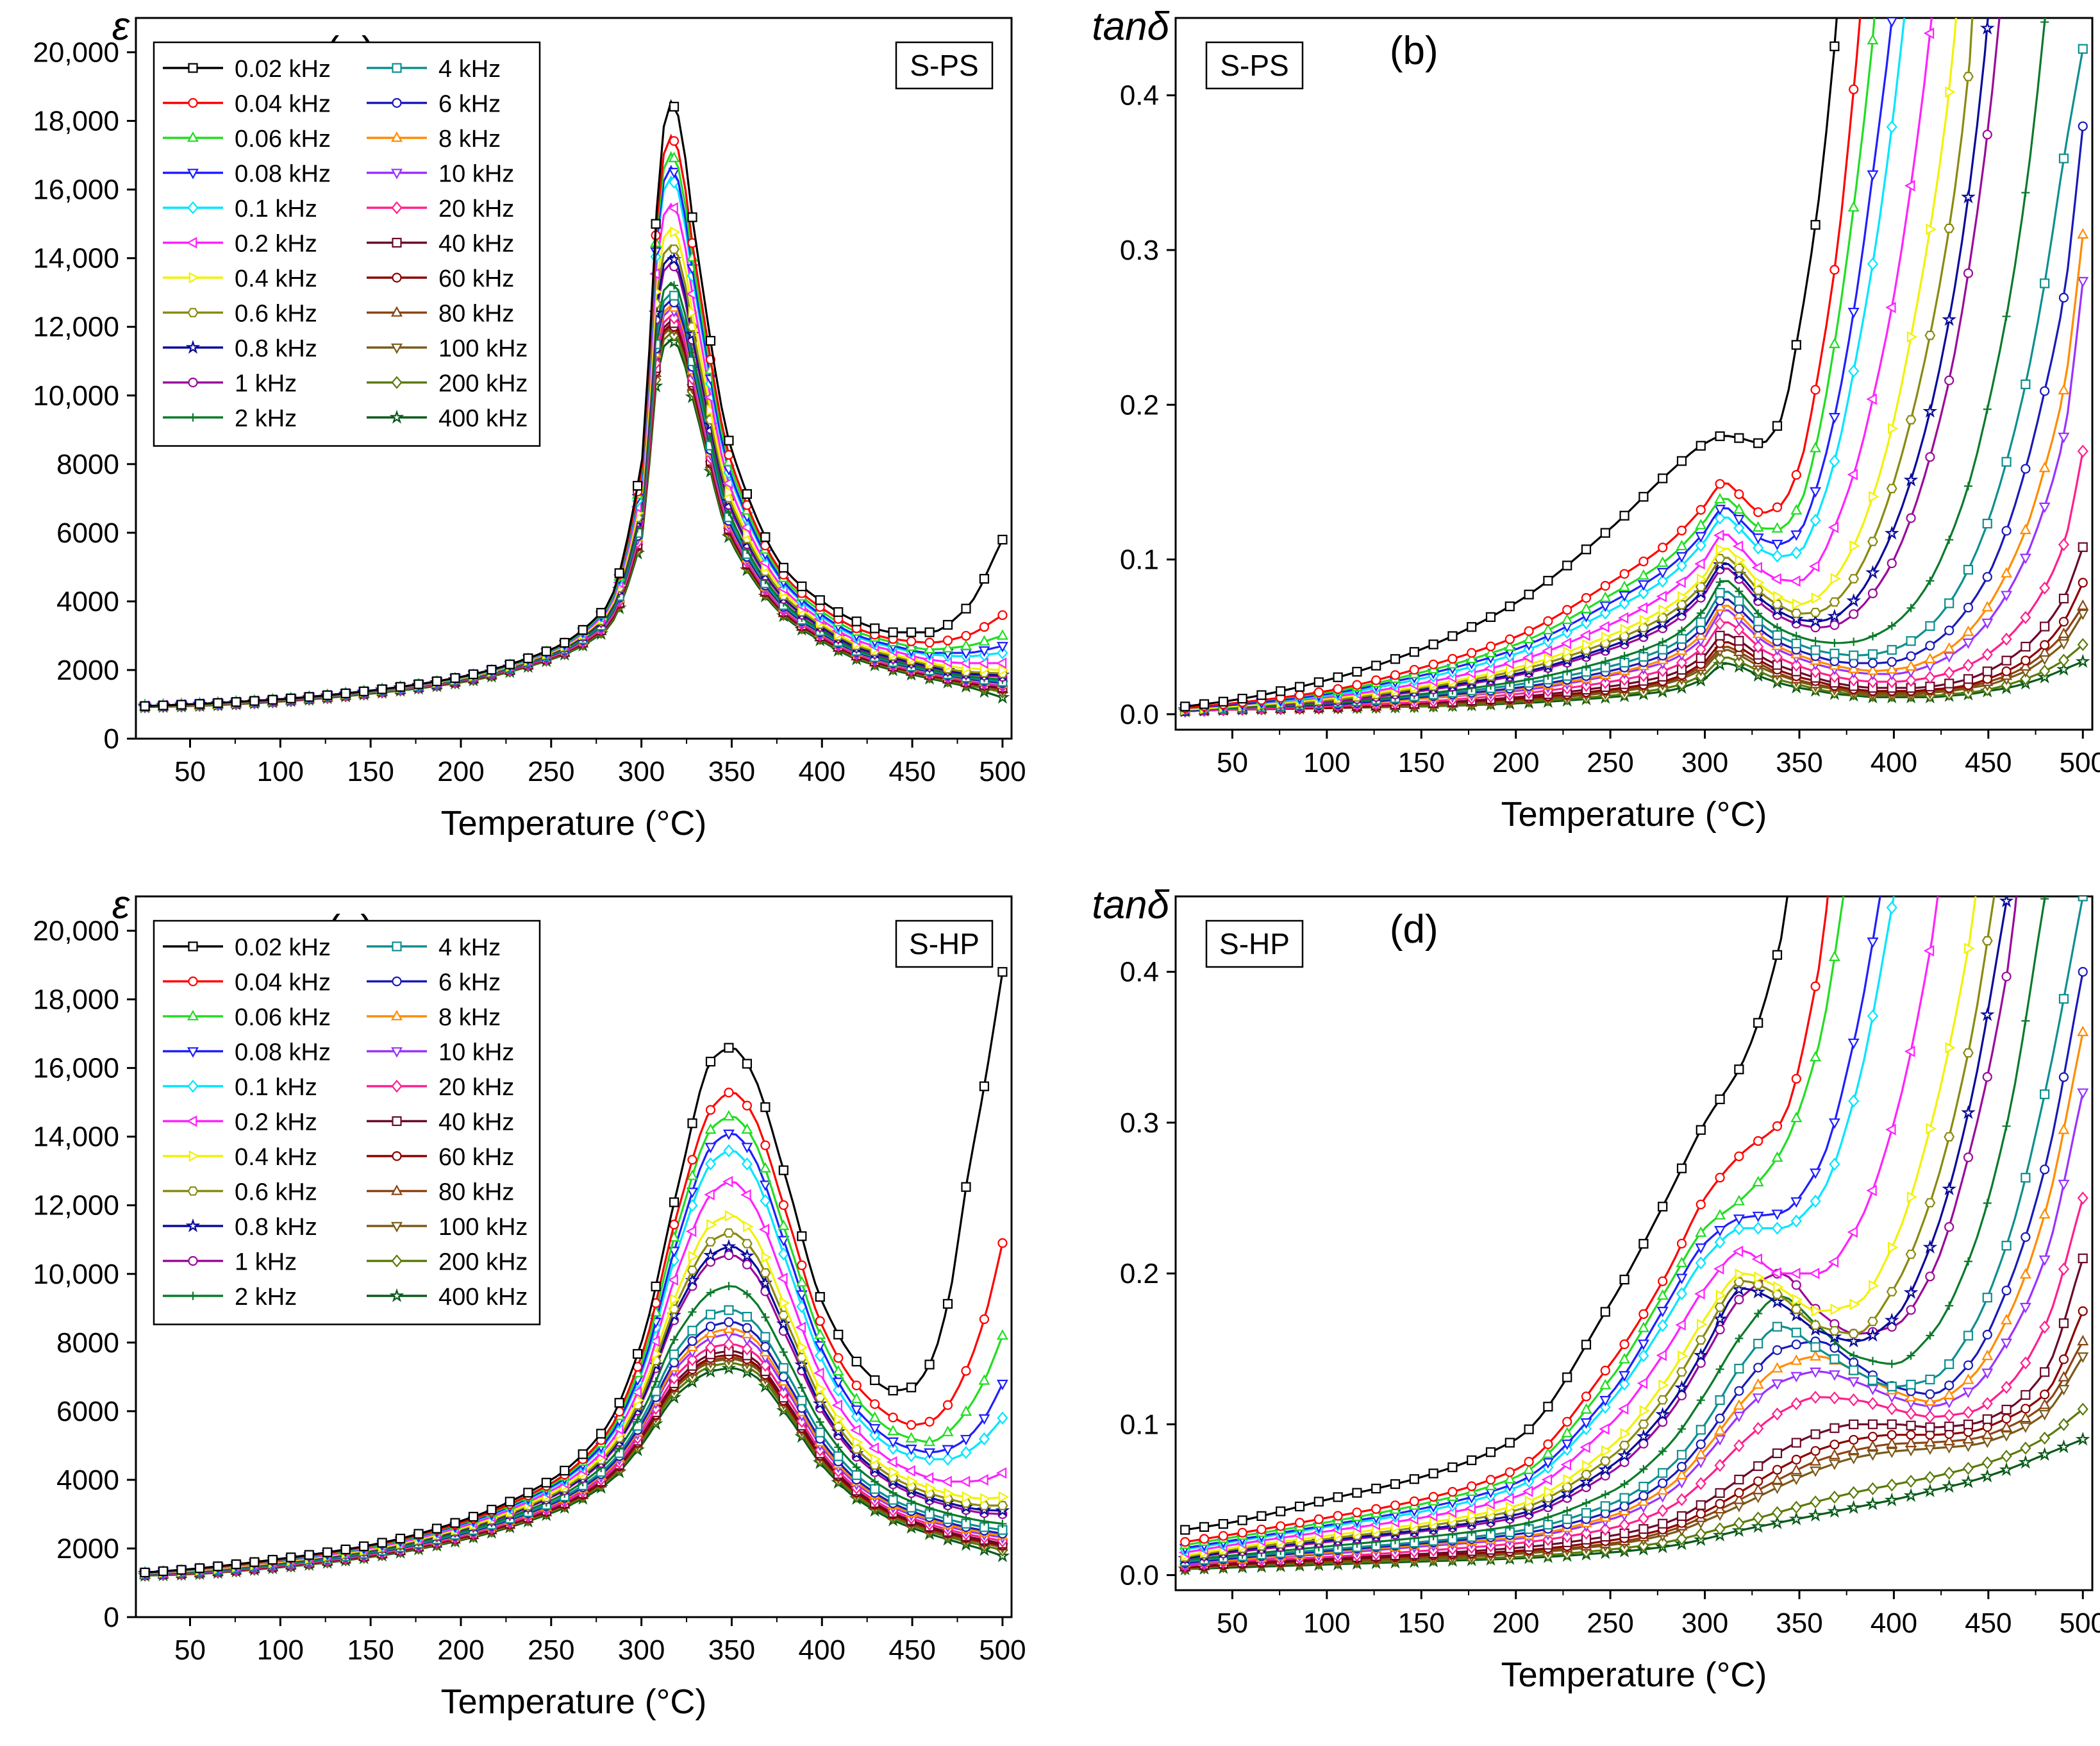 The width and height of the screenshot is (2100, 1746). I want to click on legend-item: 200 kHz, so click(448, 1263).